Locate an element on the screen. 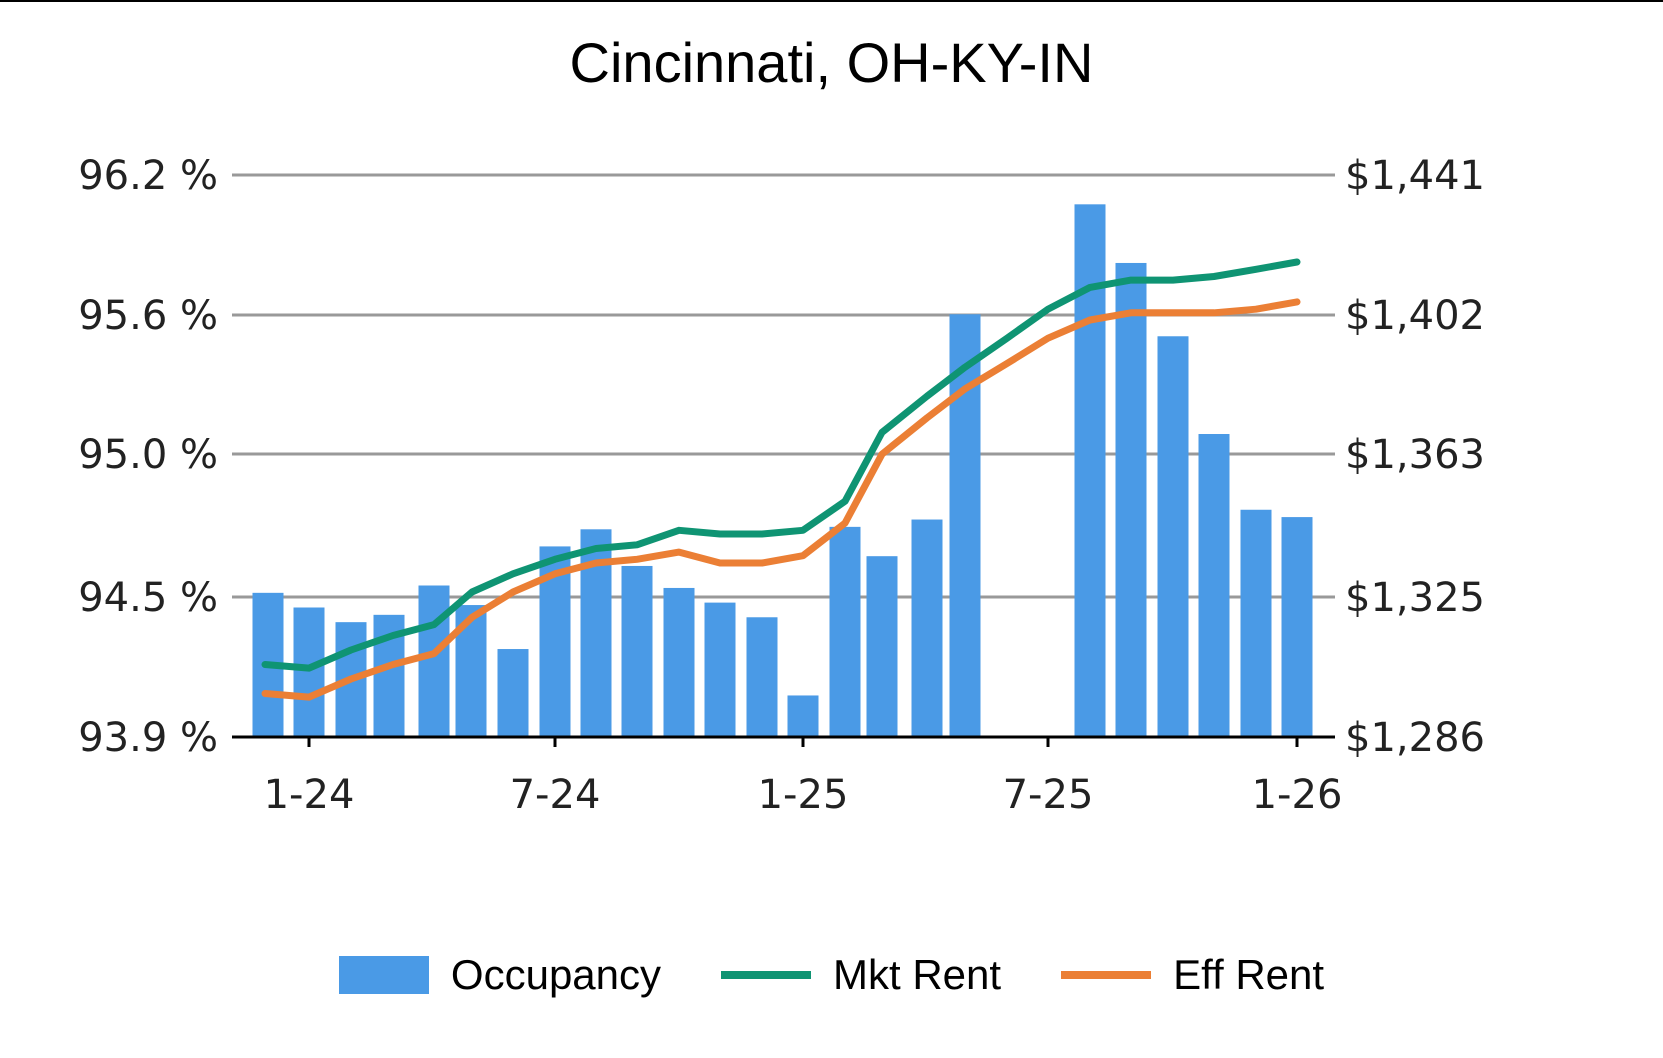  right-axis-tick-label: $1,402 is located at coordinates (1415, 316).